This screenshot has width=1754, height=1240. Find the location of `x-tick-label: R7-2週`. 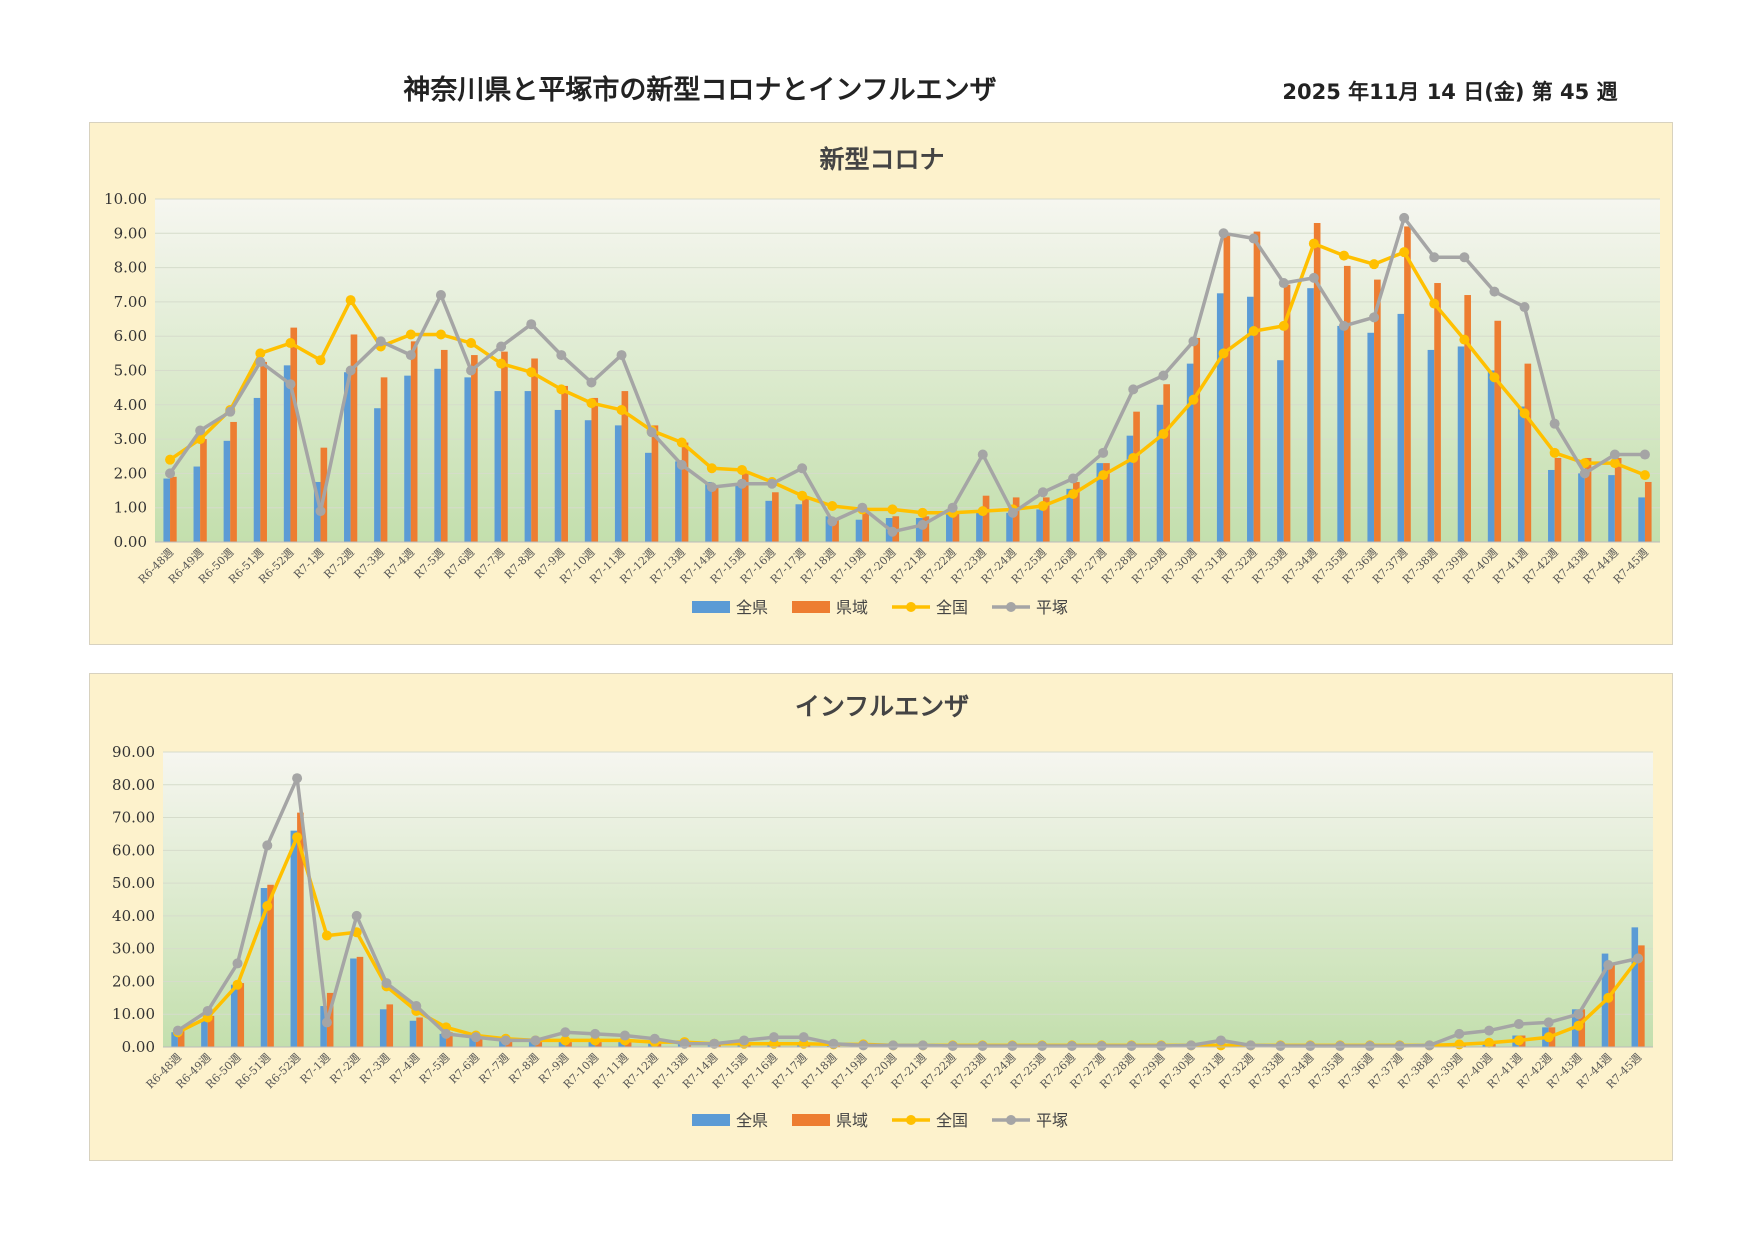

x-tick-label: R7-2週 is located at coordinates (344, 1068).